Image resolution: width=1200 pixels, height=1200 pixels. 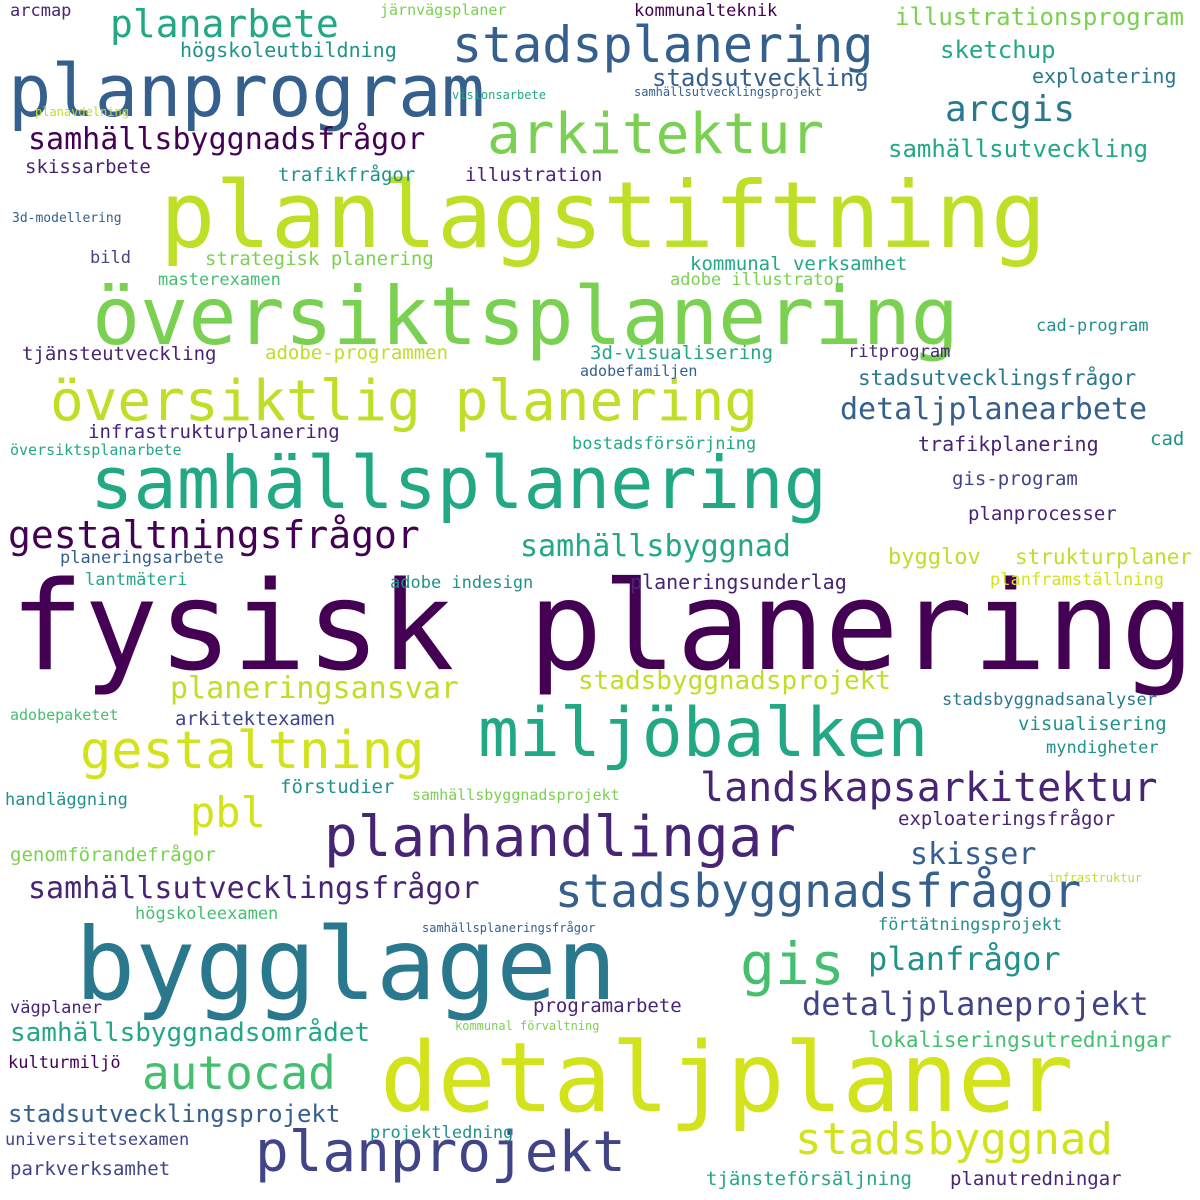 What do you see at coordinates (818, 891) in the screenshot?
I see `cloud-word: stadsbyggnadsfrågor` at bounding box center [818, 891].